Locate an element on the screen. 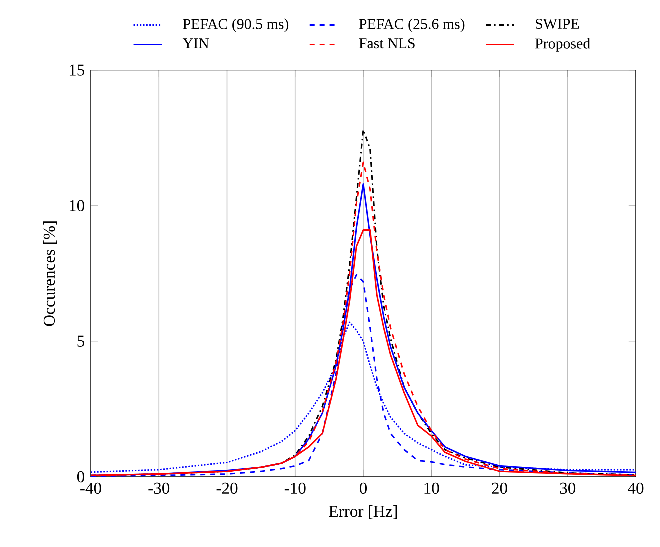 The image size is (660, 547). x-tick-label: 10 is located at coordinates (432, 488).